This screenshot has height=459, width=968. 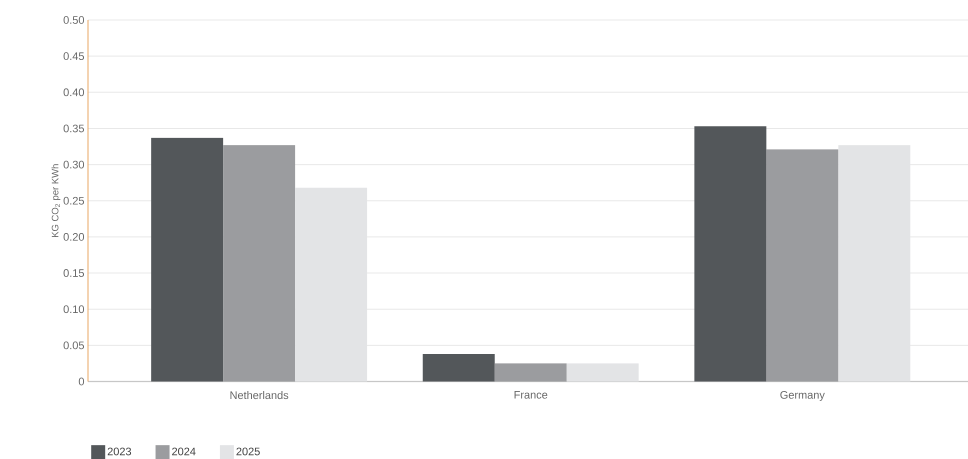 I want to click on x-tick-label: France, so click(x=531, y=395).